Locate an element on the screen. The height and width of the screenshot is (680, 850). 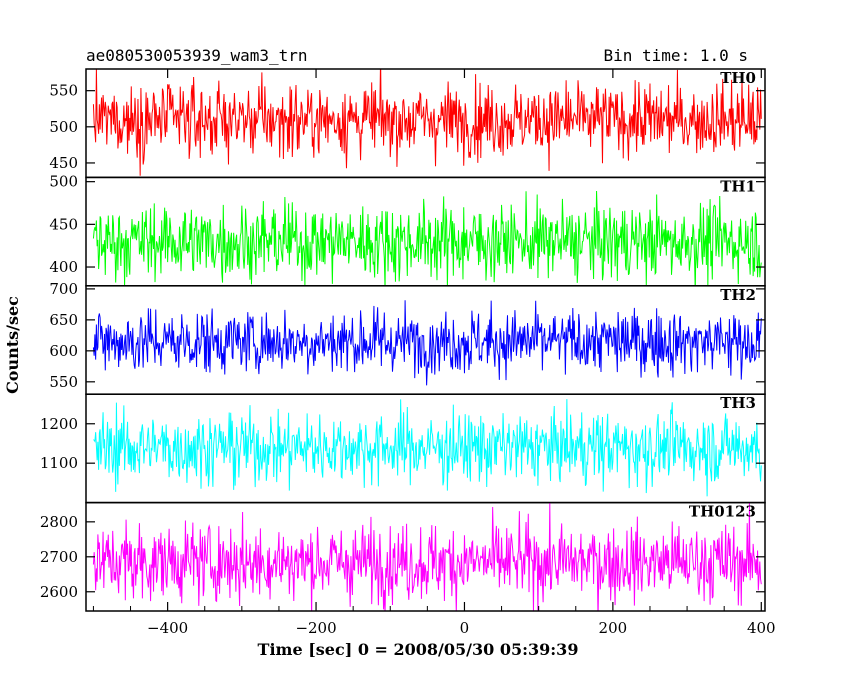
y-tick-label: 2700 is located at coordinates (59, 557).